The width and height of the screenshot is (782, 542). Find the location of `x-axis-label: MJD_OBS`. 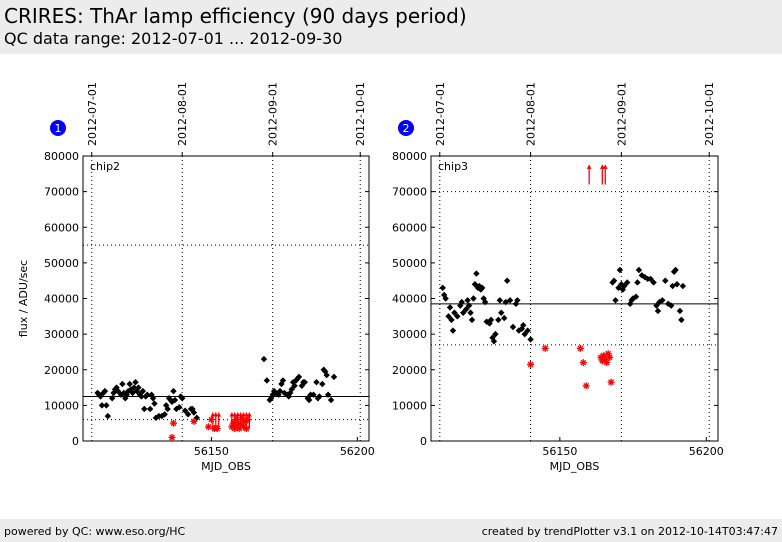

x-axis-label: MJD_OBS is located at coordinates (575, 466).